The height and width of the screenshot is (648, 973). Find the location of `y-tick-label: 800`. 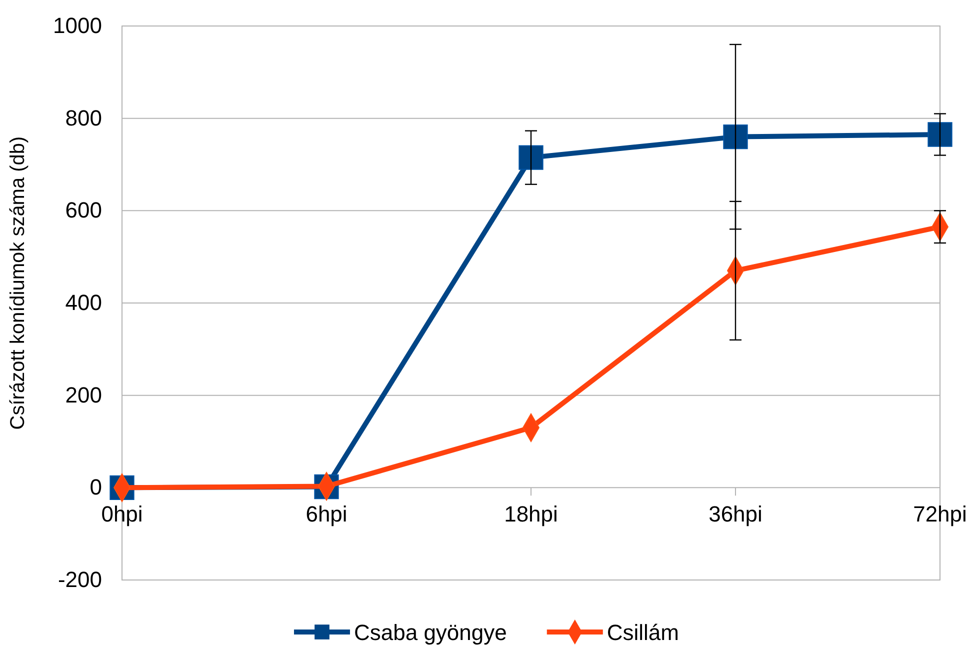

y-tick-label: 800 is located at coordinates (83, 117).